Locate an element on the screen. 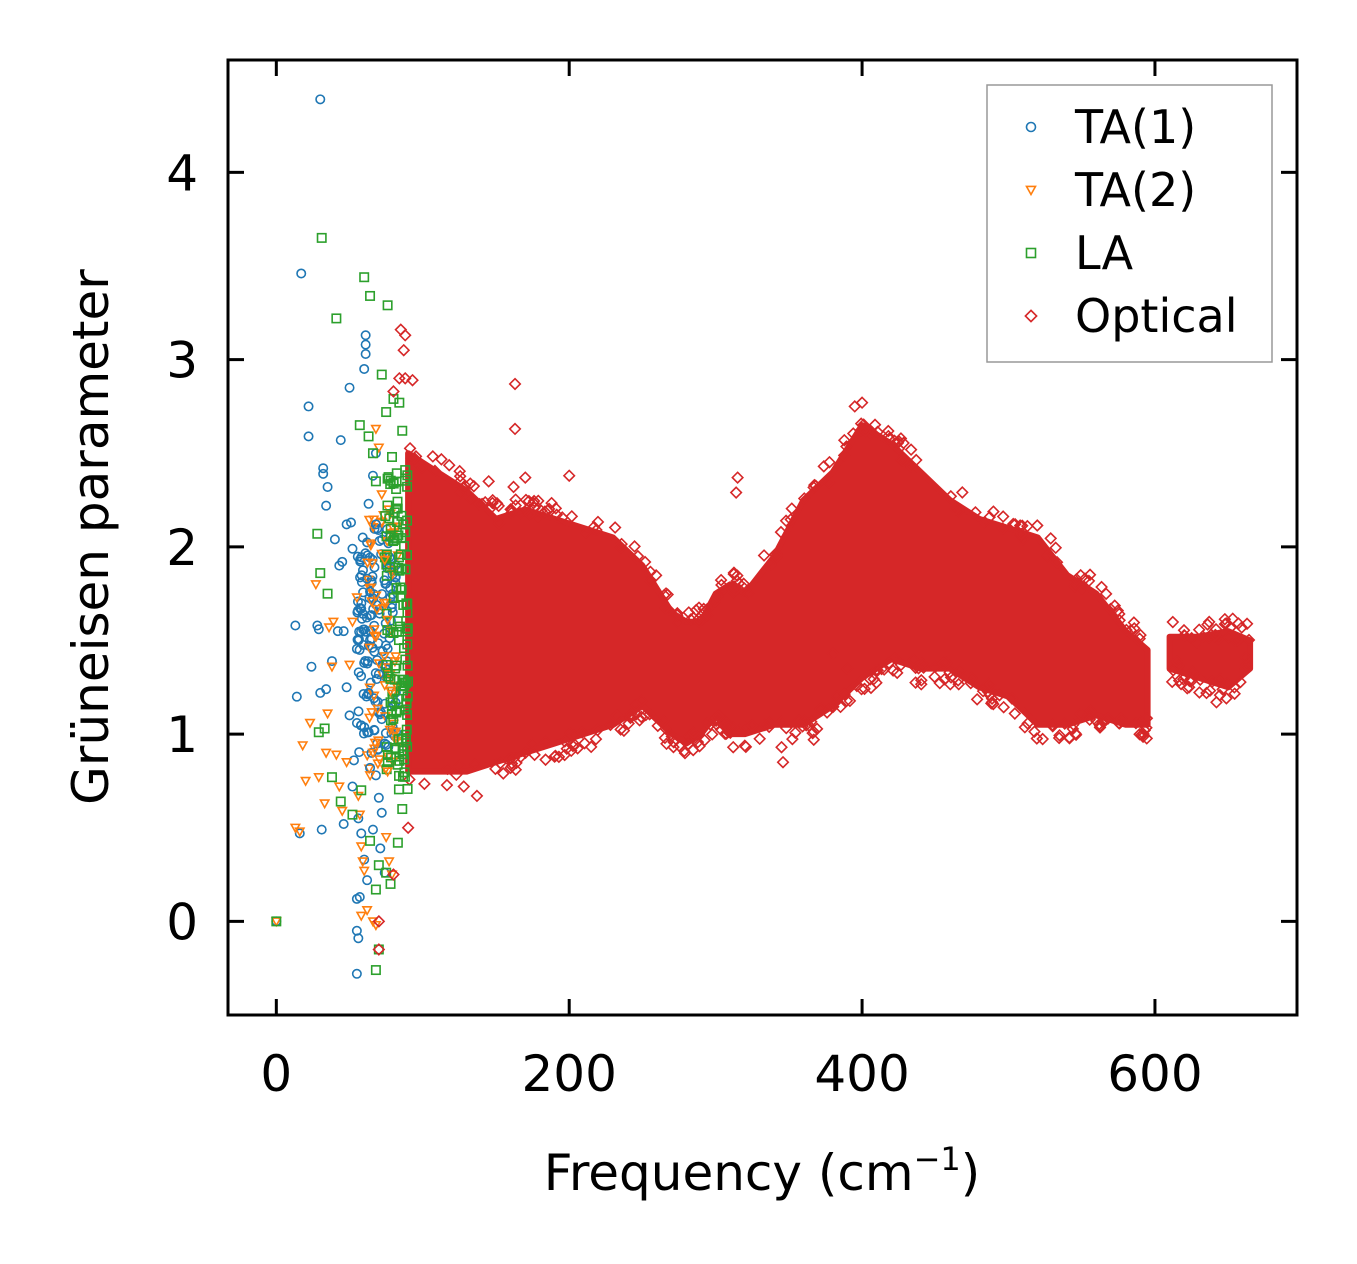 This screenshot has height=1264, width=1357. x-tick-label: 0 is located at coordinates (276, 1074).